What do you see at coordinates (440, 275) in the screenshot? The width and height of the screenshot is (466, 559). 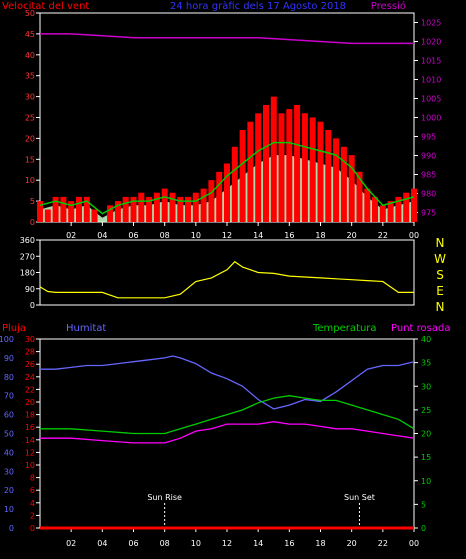 I see `compass-label-s: S` at bounding box center [440, 275].